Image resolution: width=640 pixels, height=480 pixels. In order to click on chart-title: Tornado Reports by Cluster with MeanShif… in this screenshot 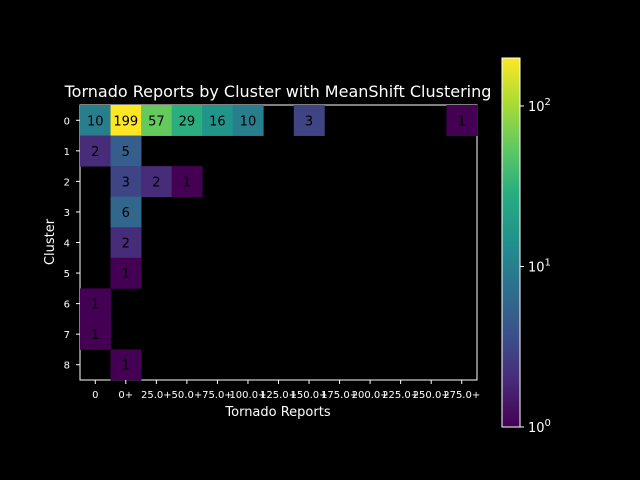, I will do `click(278, 91)`.